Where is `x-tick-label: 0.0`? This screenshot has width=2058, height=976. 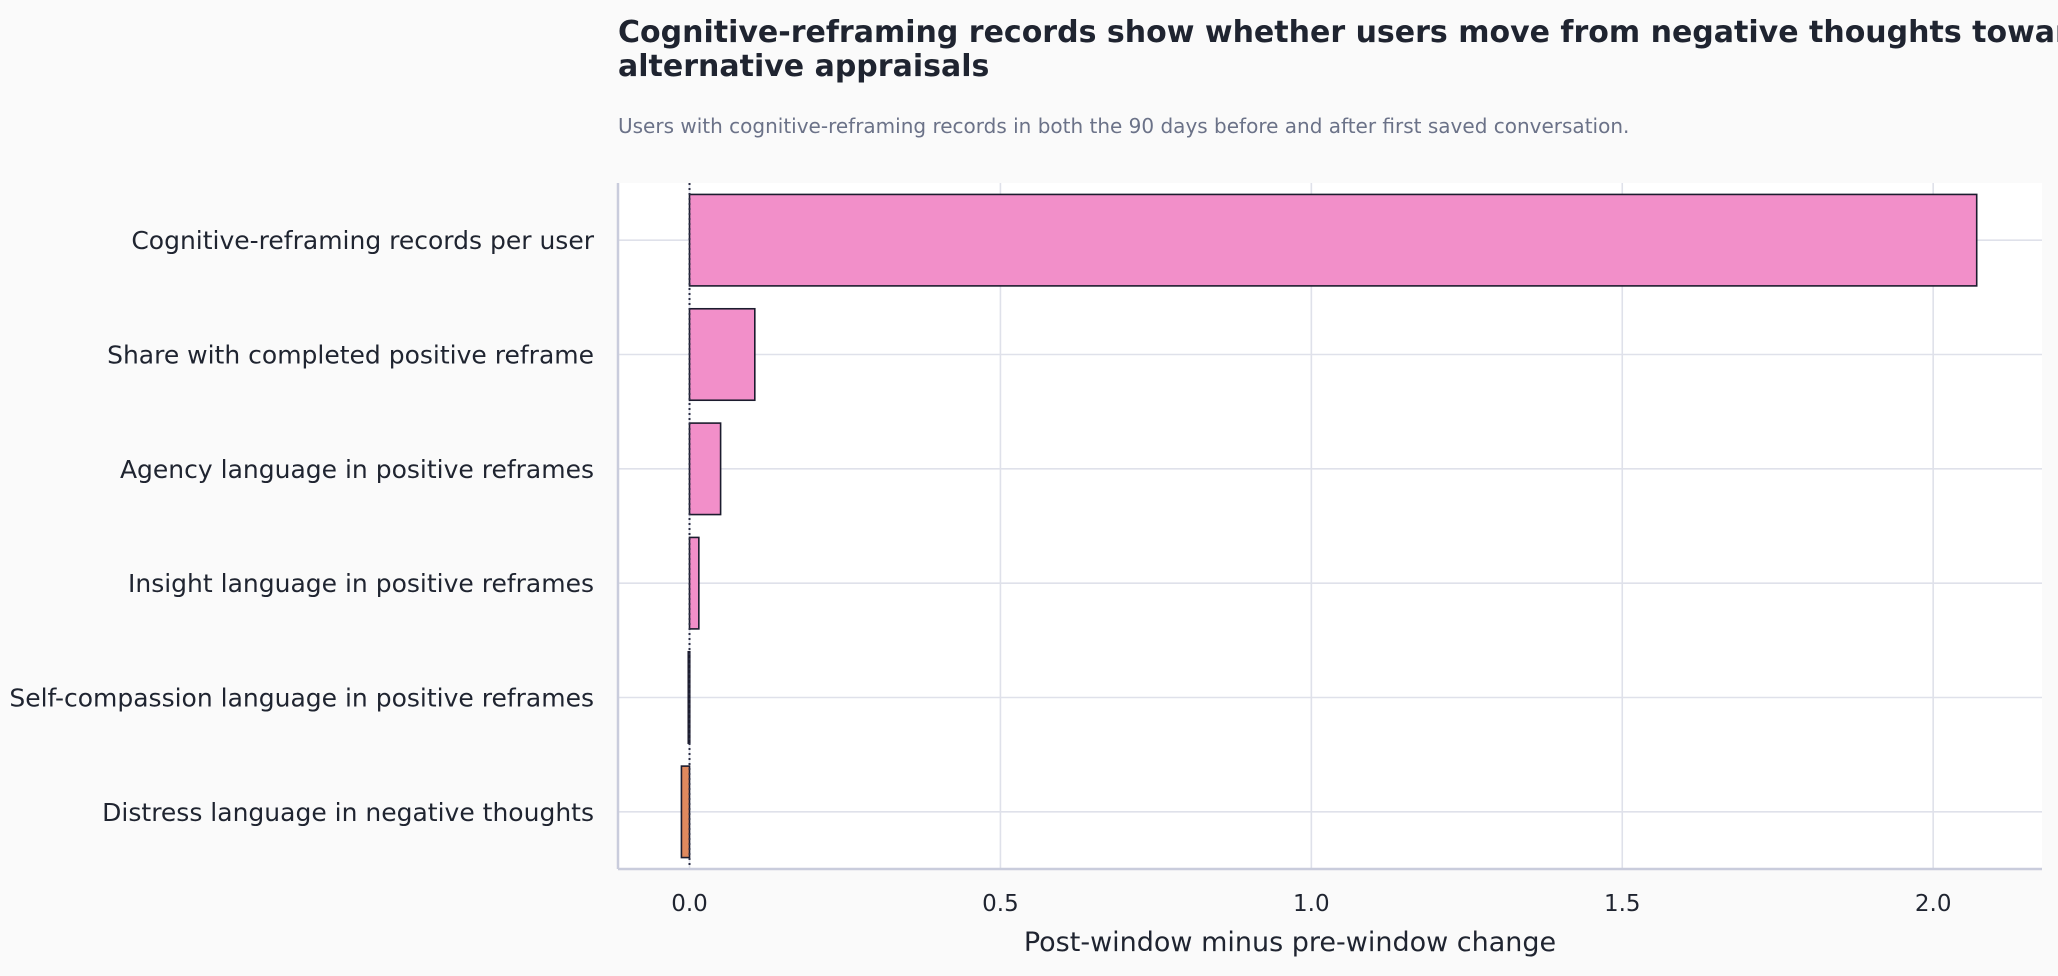
x-tick-label: 0.0 is located at coordinates (689, 904).